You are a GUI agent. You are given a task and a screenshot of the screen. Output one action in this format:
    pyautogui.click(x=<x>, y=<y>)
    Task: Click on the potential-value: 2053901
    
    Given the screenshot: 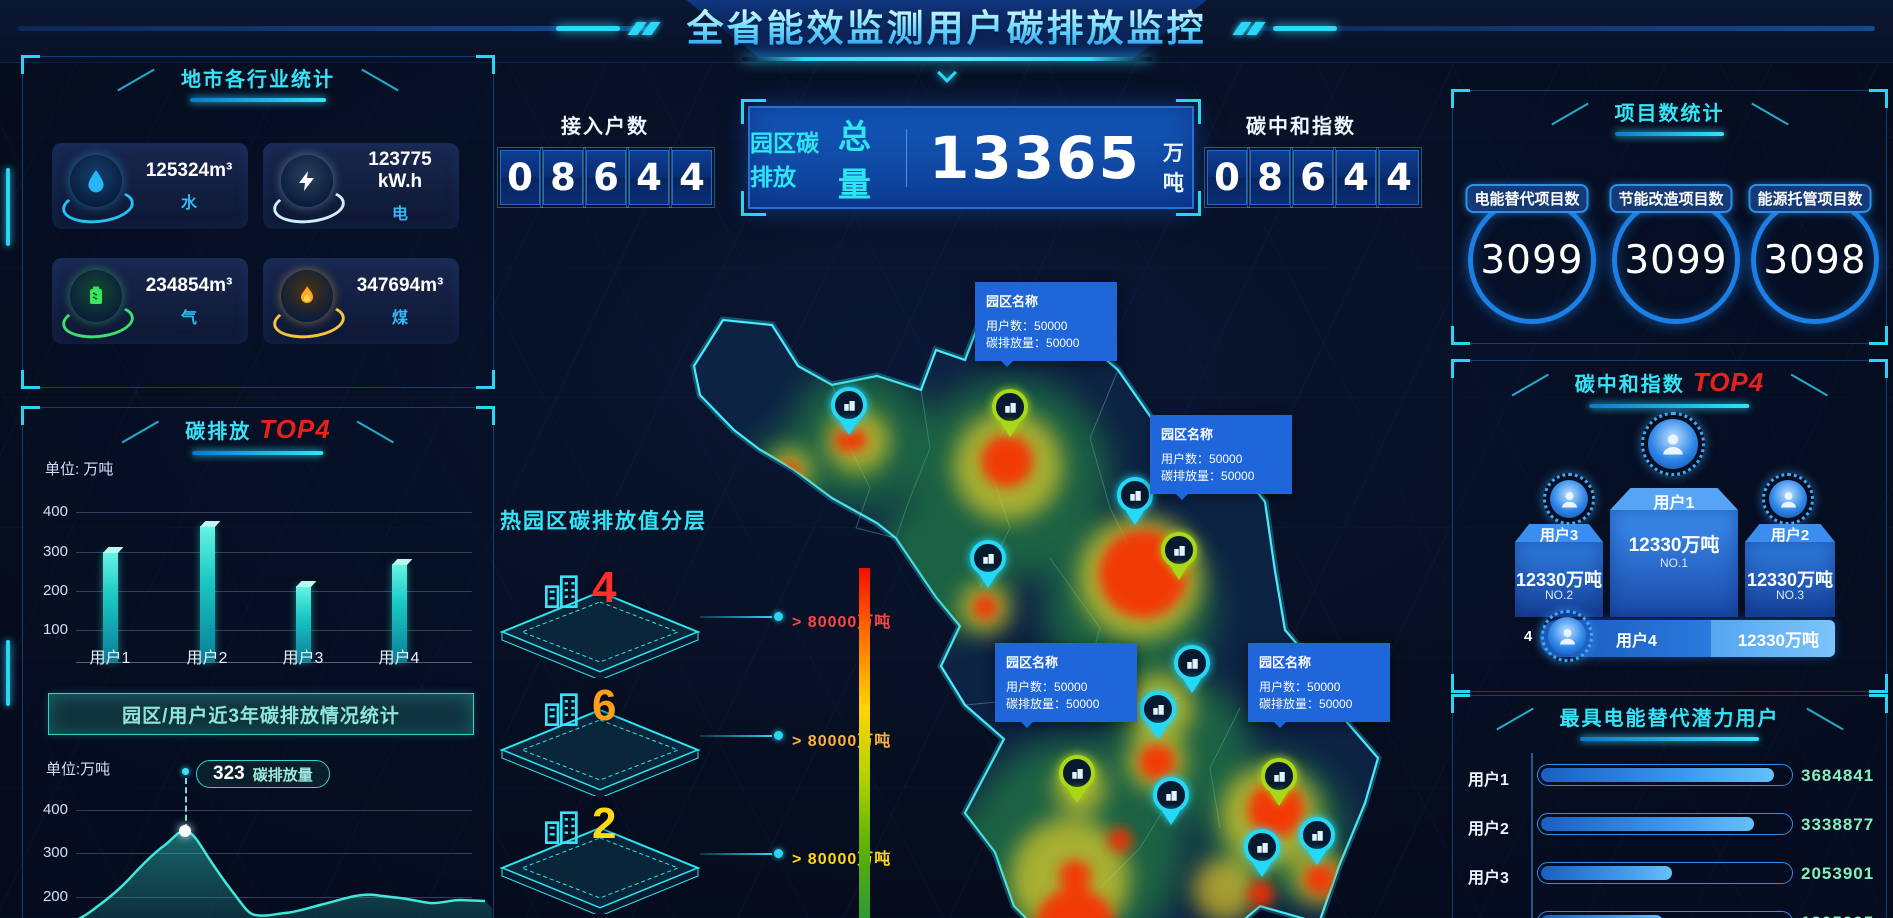 What is the action you would take?
    pyautogui.click(x=1838, y=873)
    